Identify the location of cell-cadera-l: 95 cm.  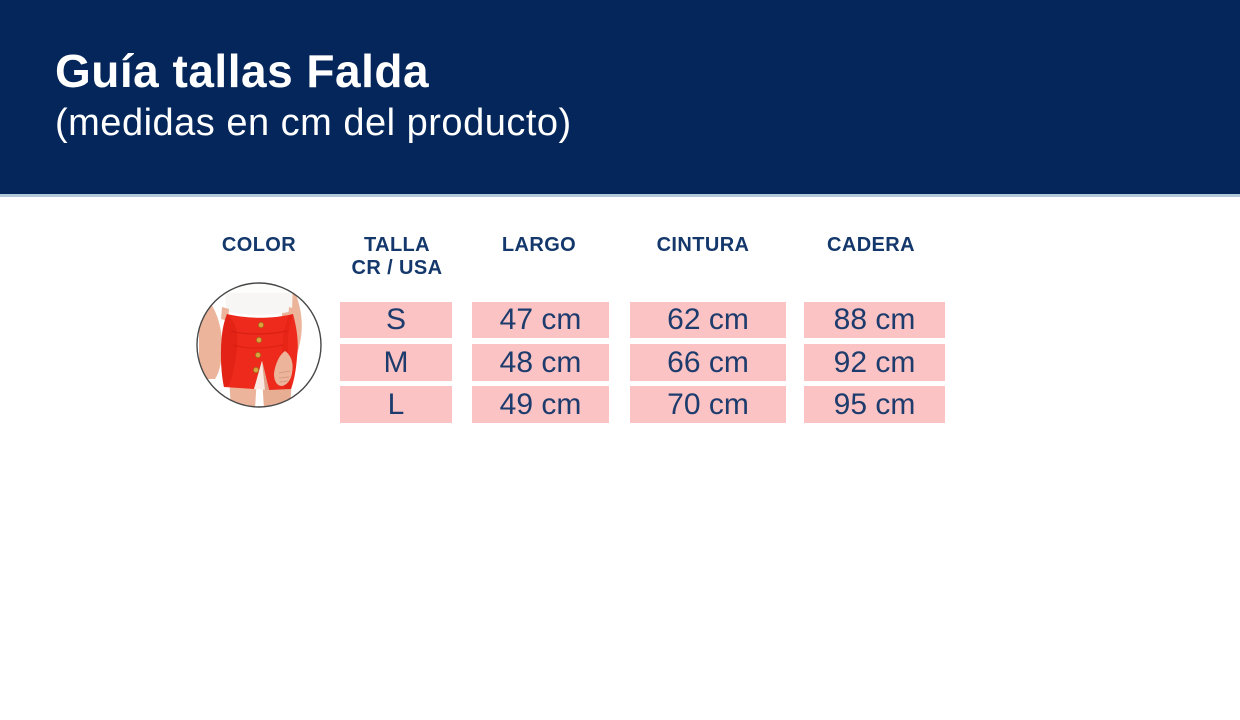
(874, 404).